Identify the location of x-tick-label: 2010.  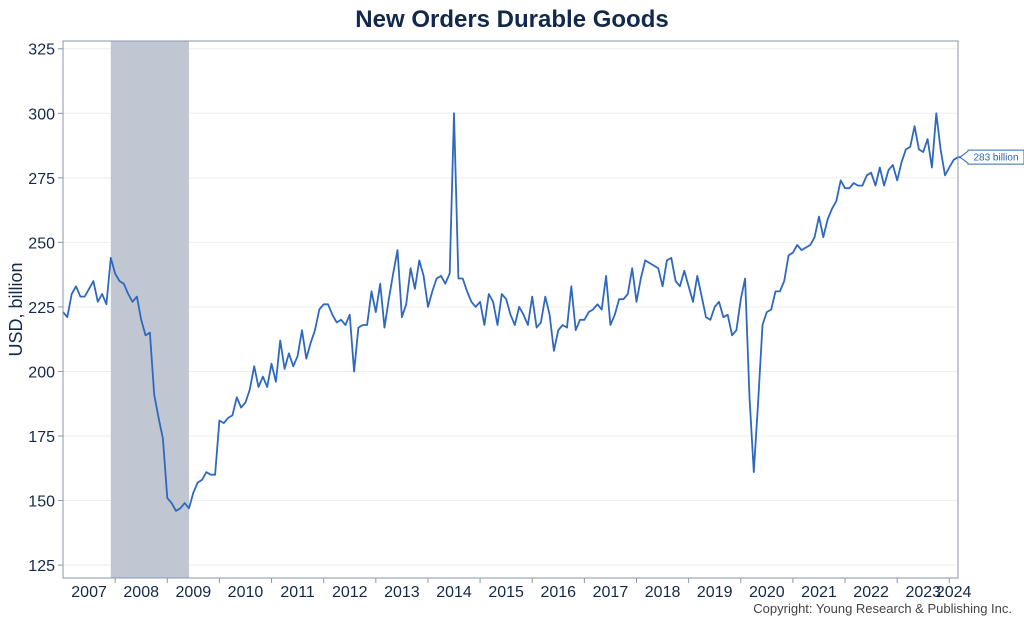
(246, 592).